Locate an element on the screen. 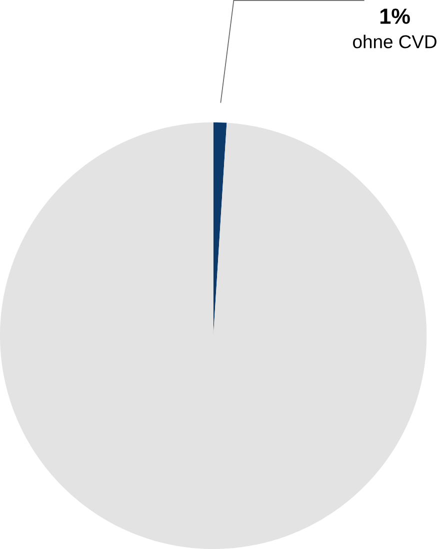 Image resolution: width=441 pixels, height=549 pixels. slice-label: ohne CVD is located at coordinates (394, 41).